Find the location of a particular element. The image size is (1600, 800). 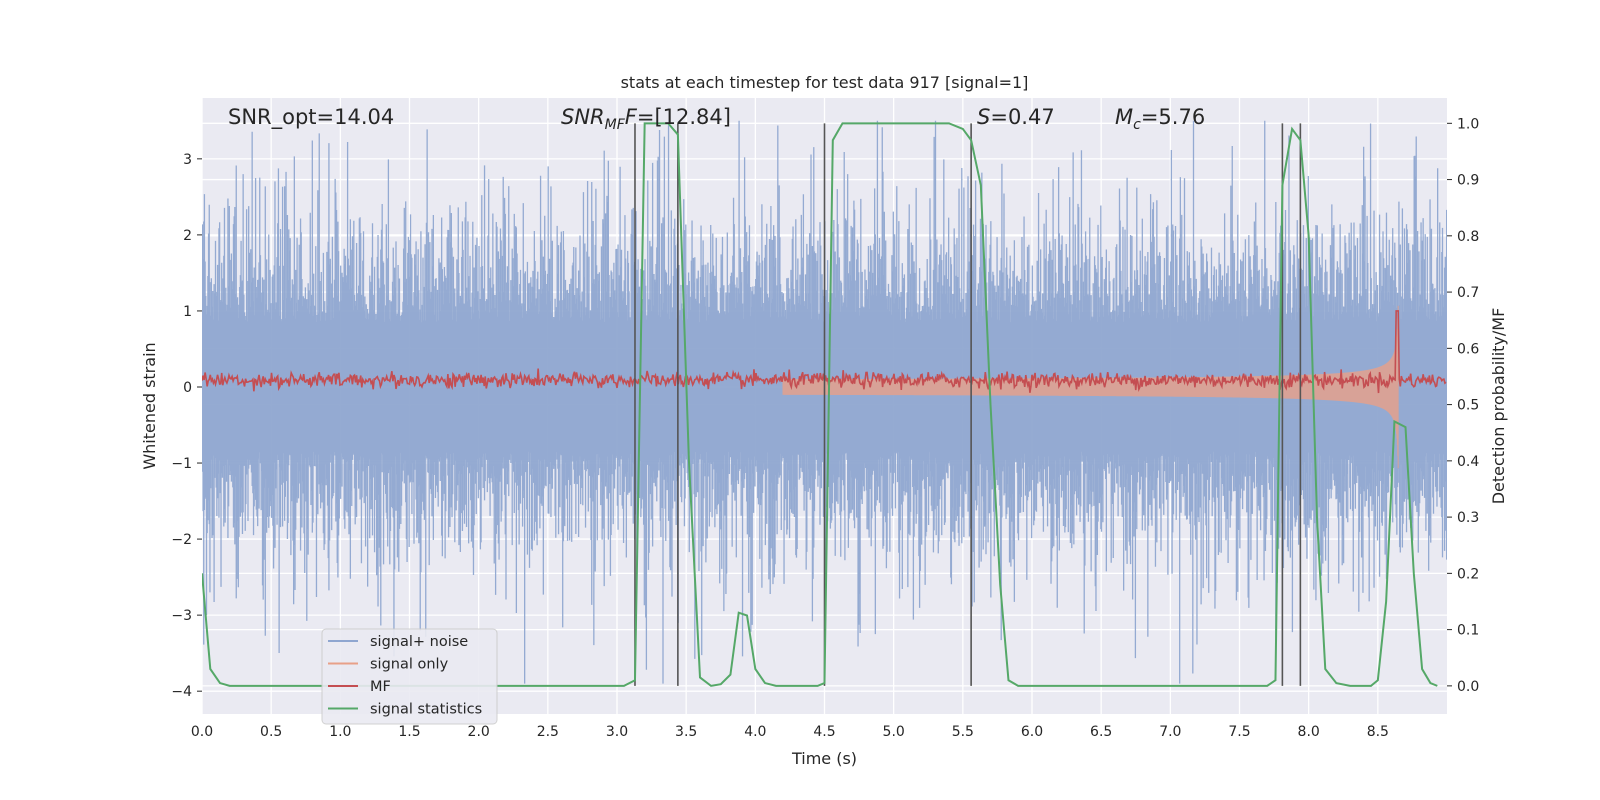

x-tick-label: 7.0 is located at coordinates (1170, 732).